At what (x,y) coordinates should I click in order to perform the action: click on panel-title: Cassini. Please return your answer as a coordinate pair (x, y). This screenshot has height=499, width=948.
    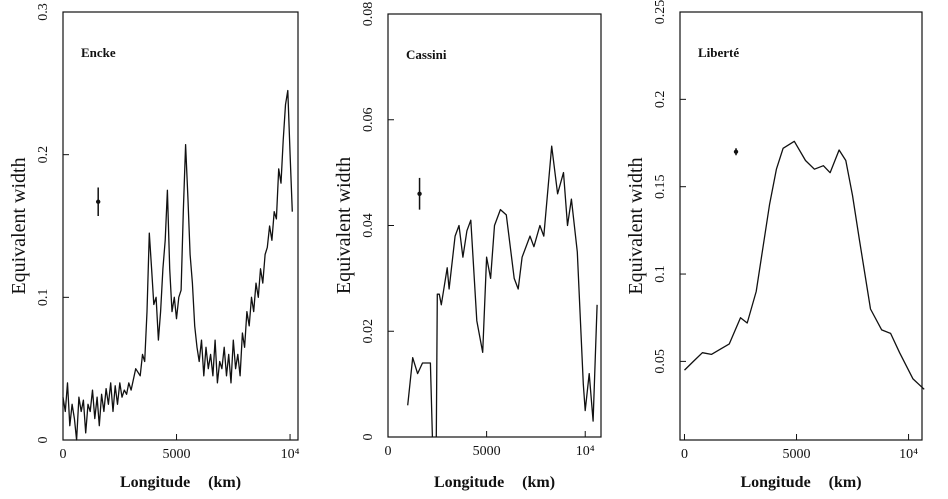
    Looking at the image, I should click on (426, 54).